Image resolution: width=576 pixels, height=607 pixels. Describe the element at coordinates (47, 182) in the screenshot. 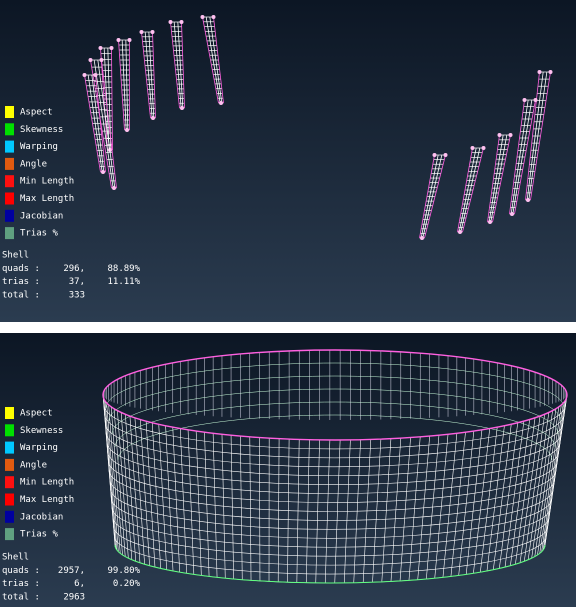

I see `legend-label: Min Length` at that location.